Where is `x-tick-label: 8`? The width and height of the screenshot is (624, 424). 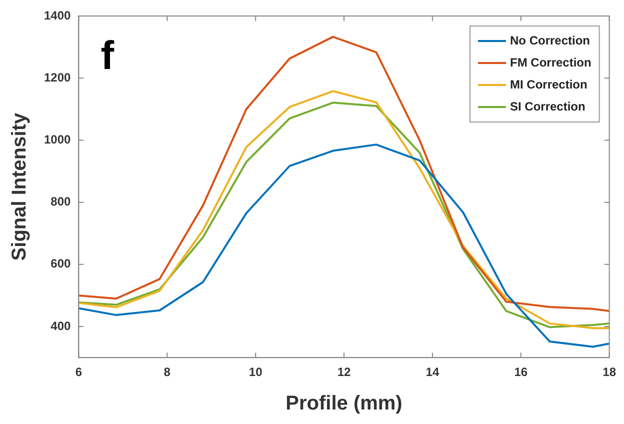 x-tick-label: 8 is located at coordinates (167, 372).